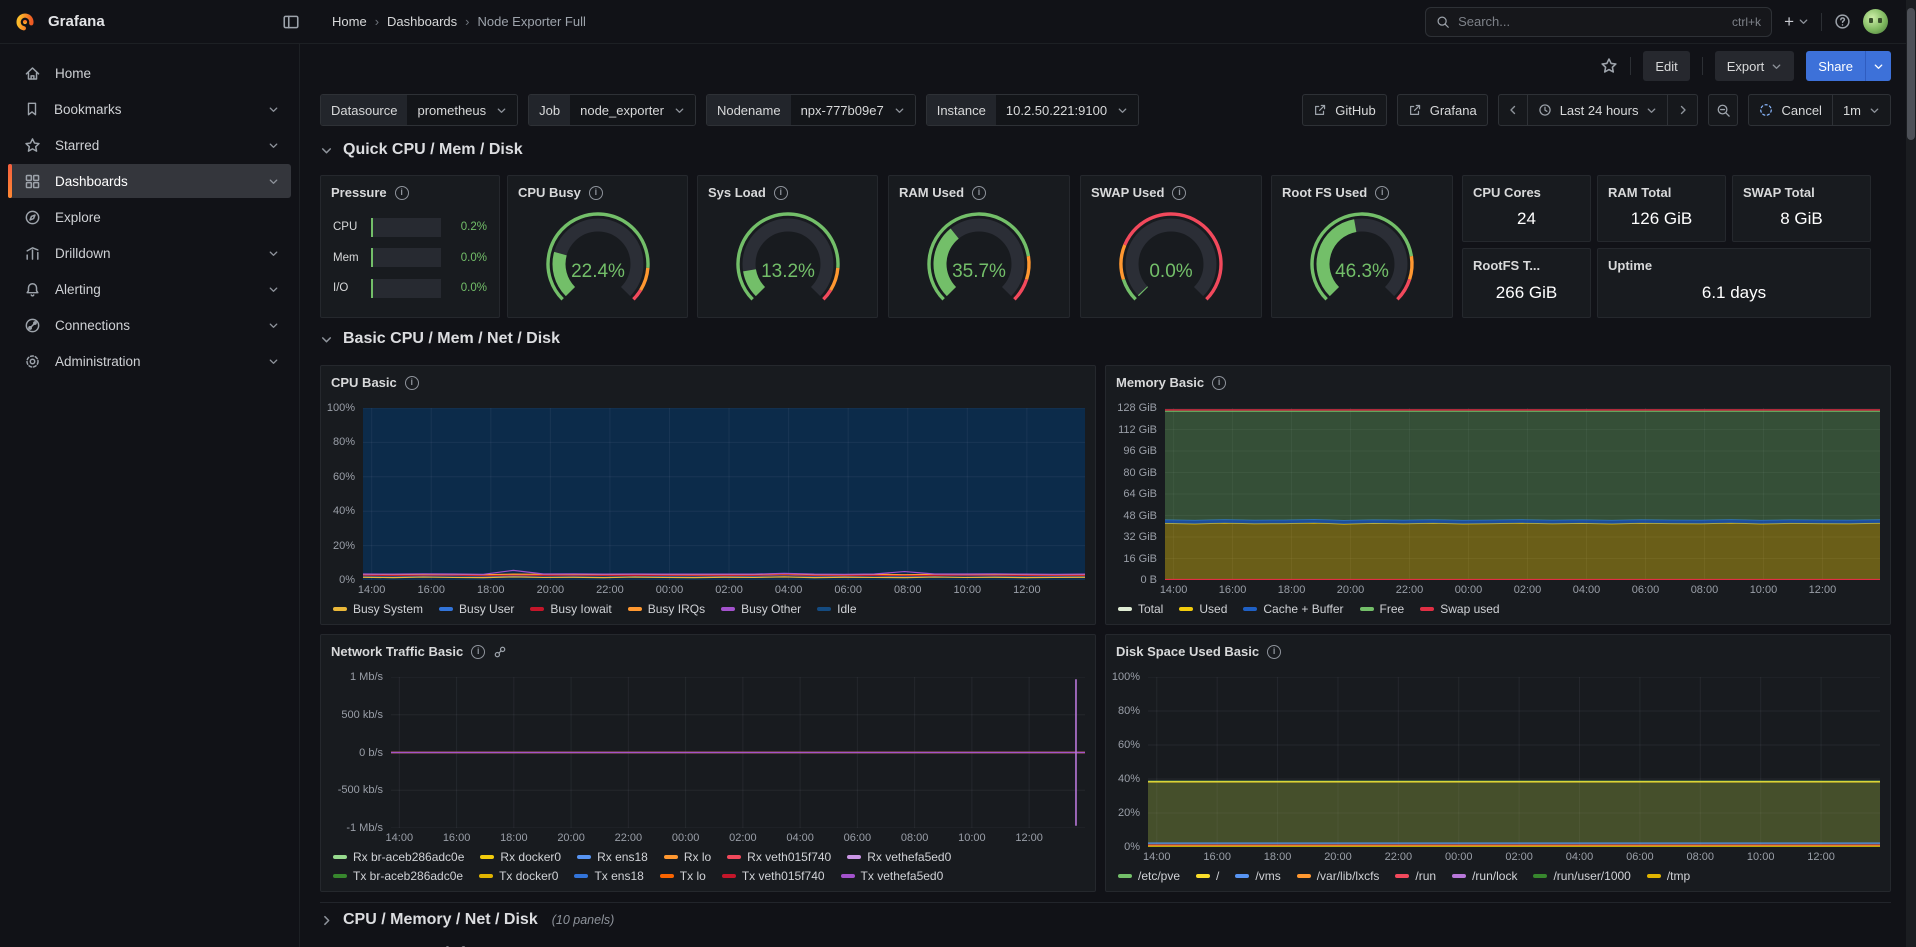 Image resolution: width=1916 pixels, height=947 pixels. I want to click on star-icon, so click(1609, 66).